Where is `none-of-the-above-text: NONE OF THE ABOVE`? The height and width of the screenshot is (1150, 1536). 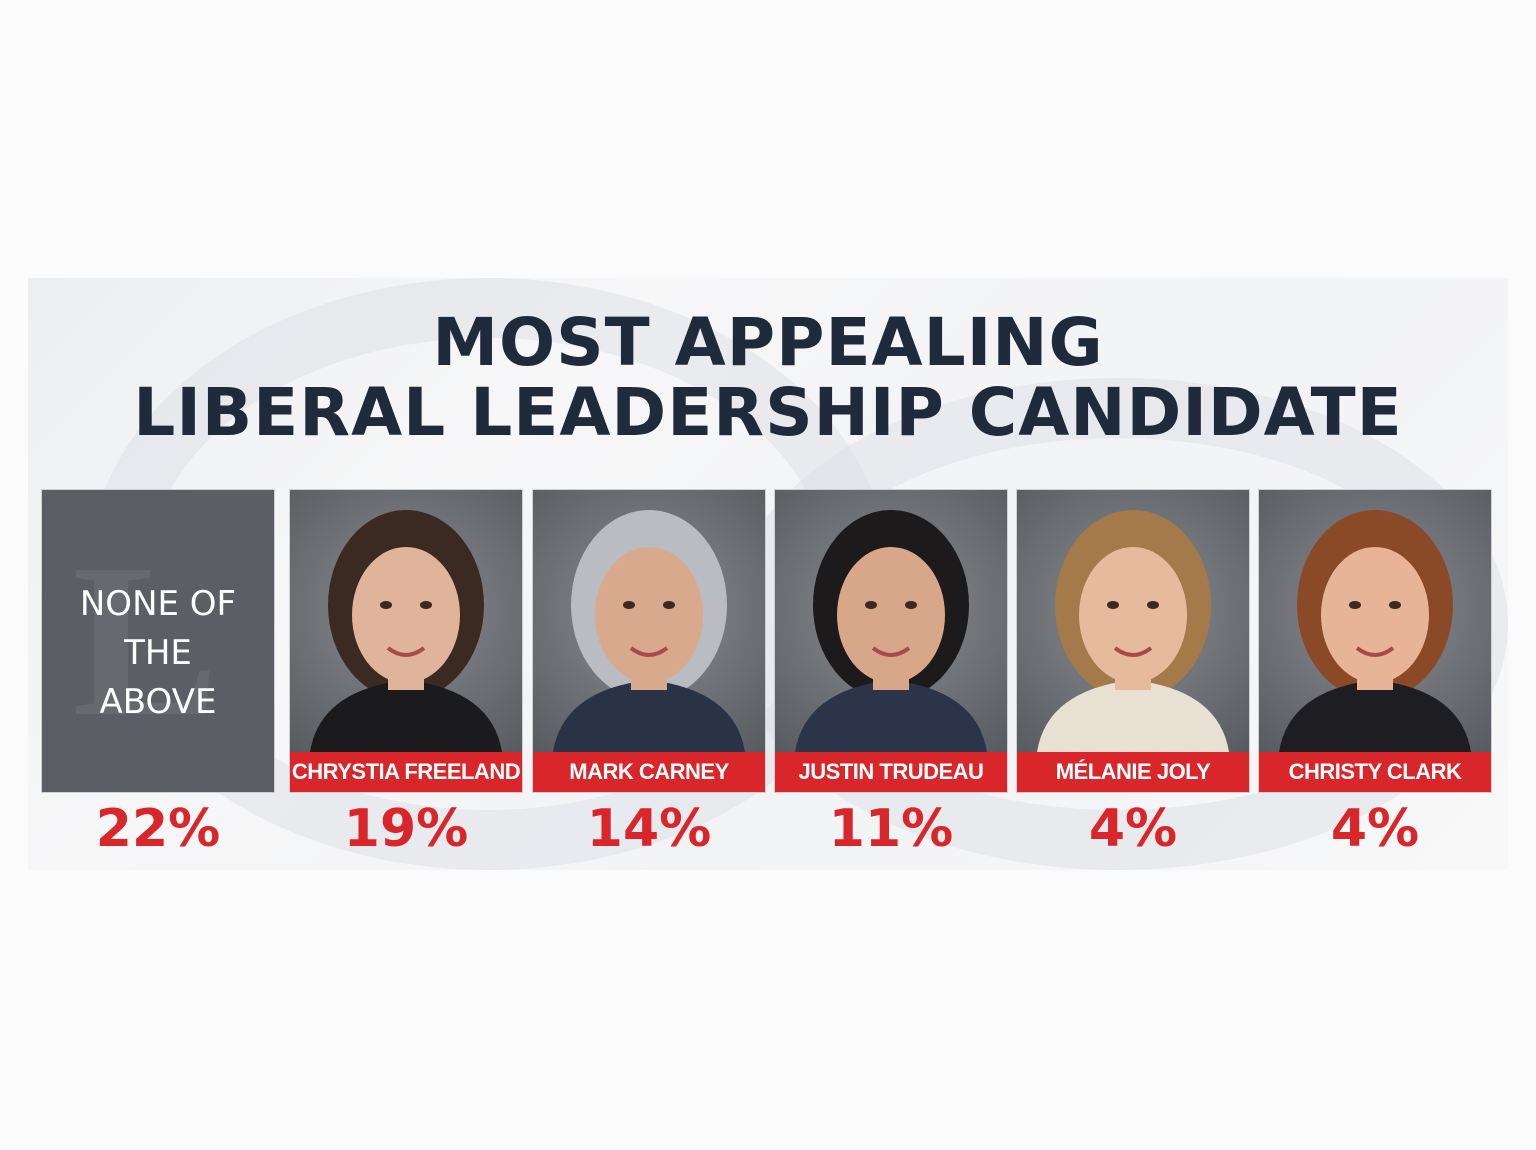
none-of-the-above-text: NONE OF THE ABOVE is located at coordinates (158, 653).